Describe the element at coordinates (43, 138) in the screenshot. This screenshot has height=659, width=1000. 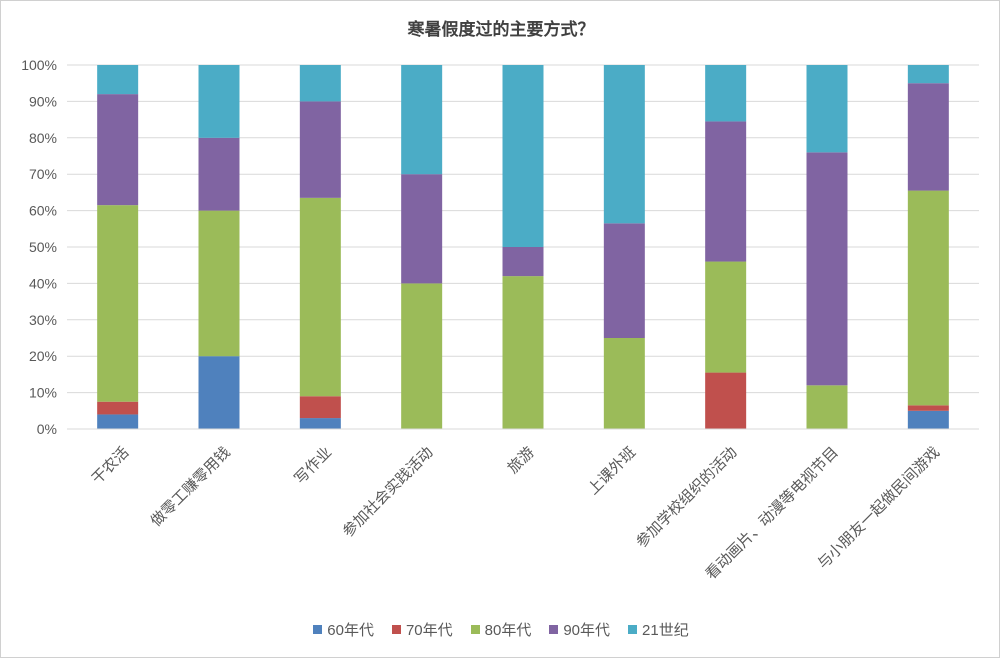
I see `y-tick-label: 80%` at that location.